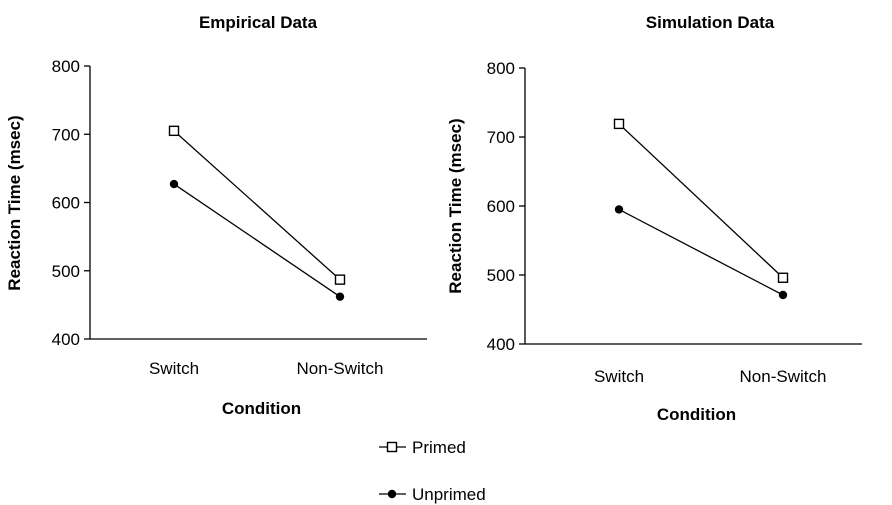  Describe the element at coordinates (258, 22) in the screenshot. I see `chart-title: Empirical Data` at that location.